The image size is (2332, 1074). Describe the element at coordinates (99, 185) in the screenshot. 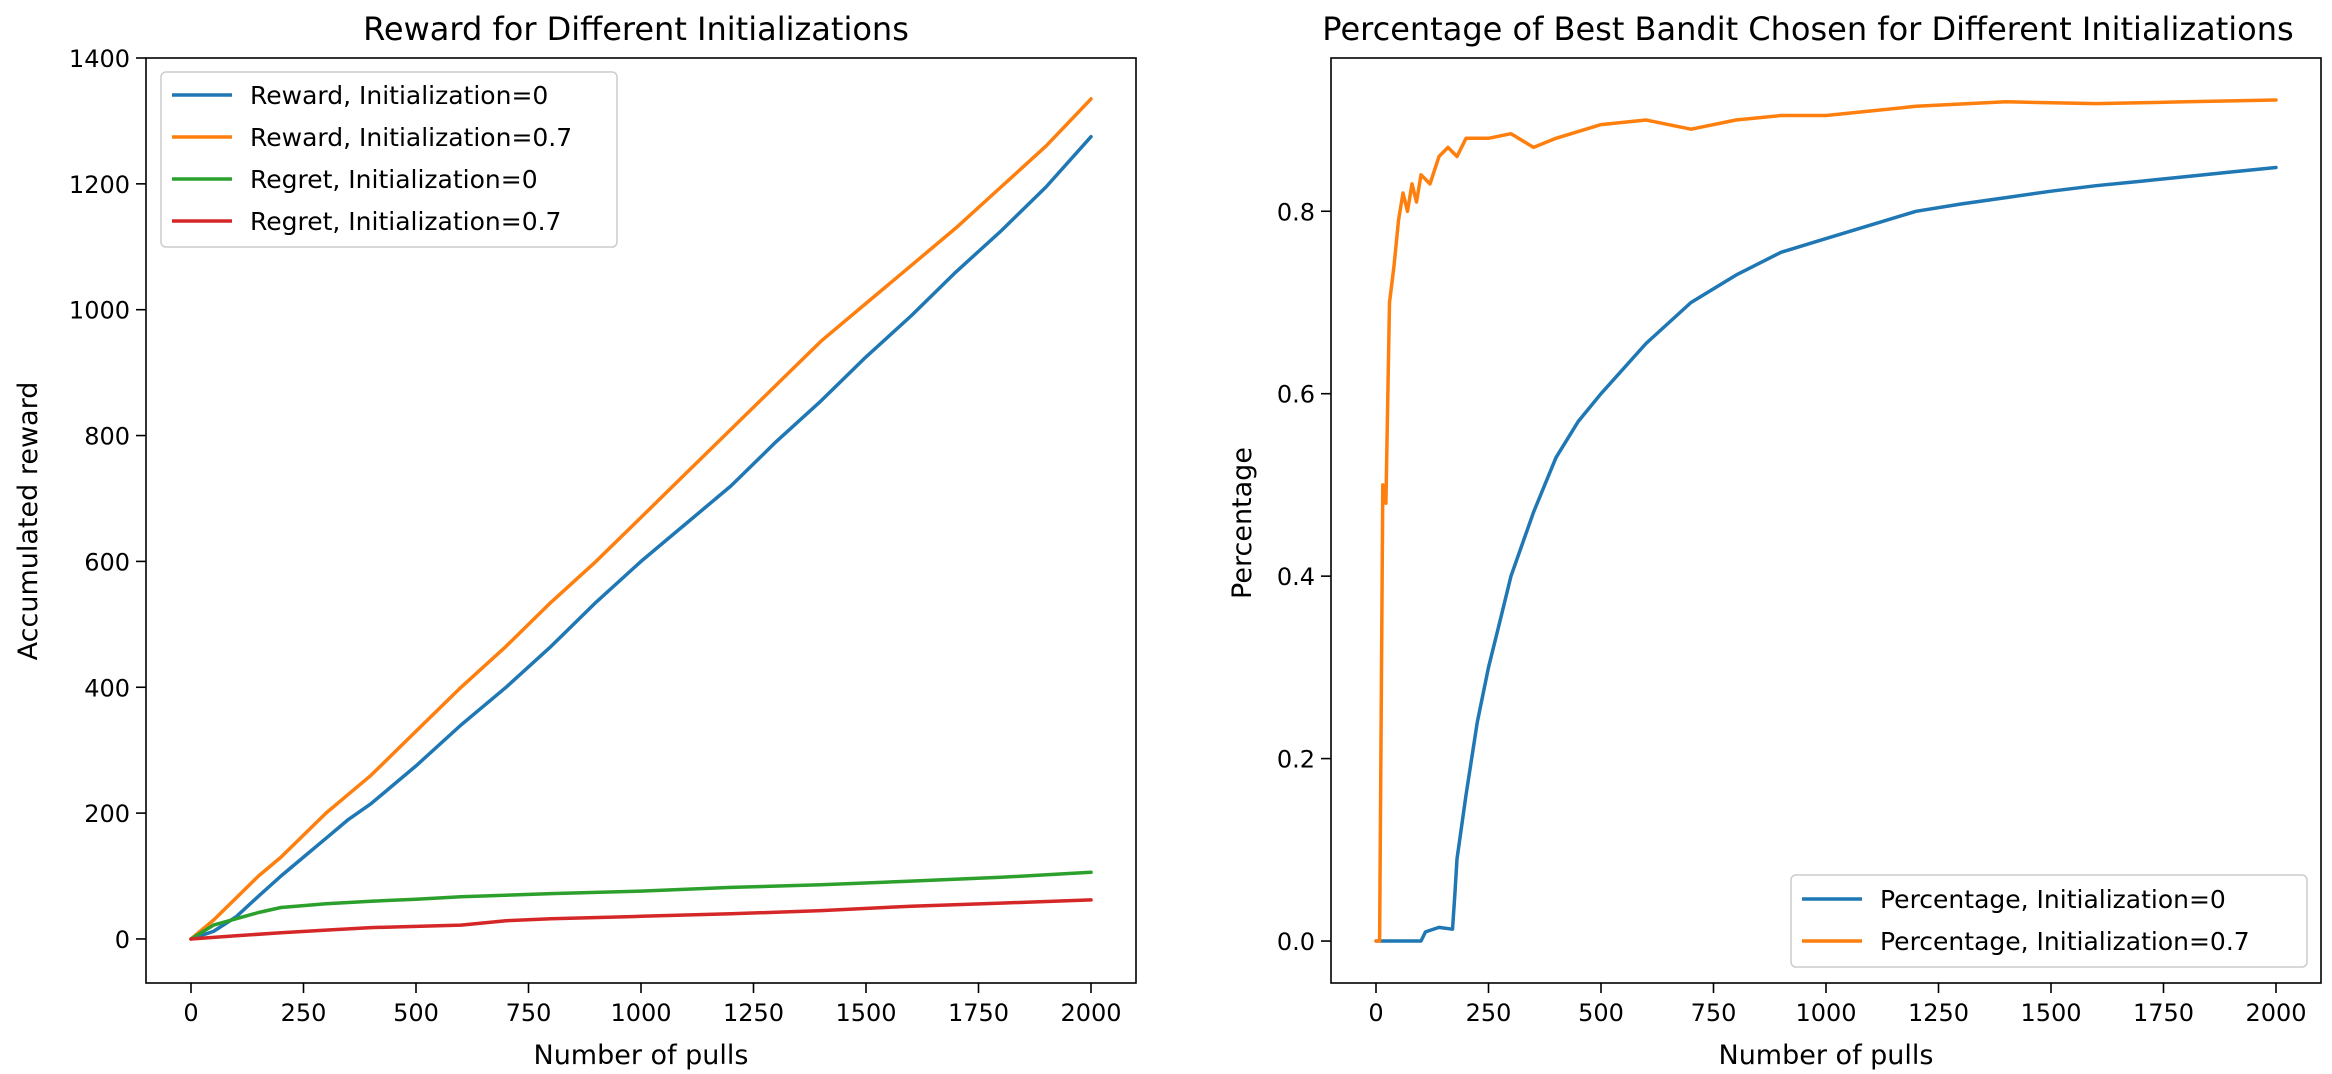

I see `y-tick-label: 1200` at that location.